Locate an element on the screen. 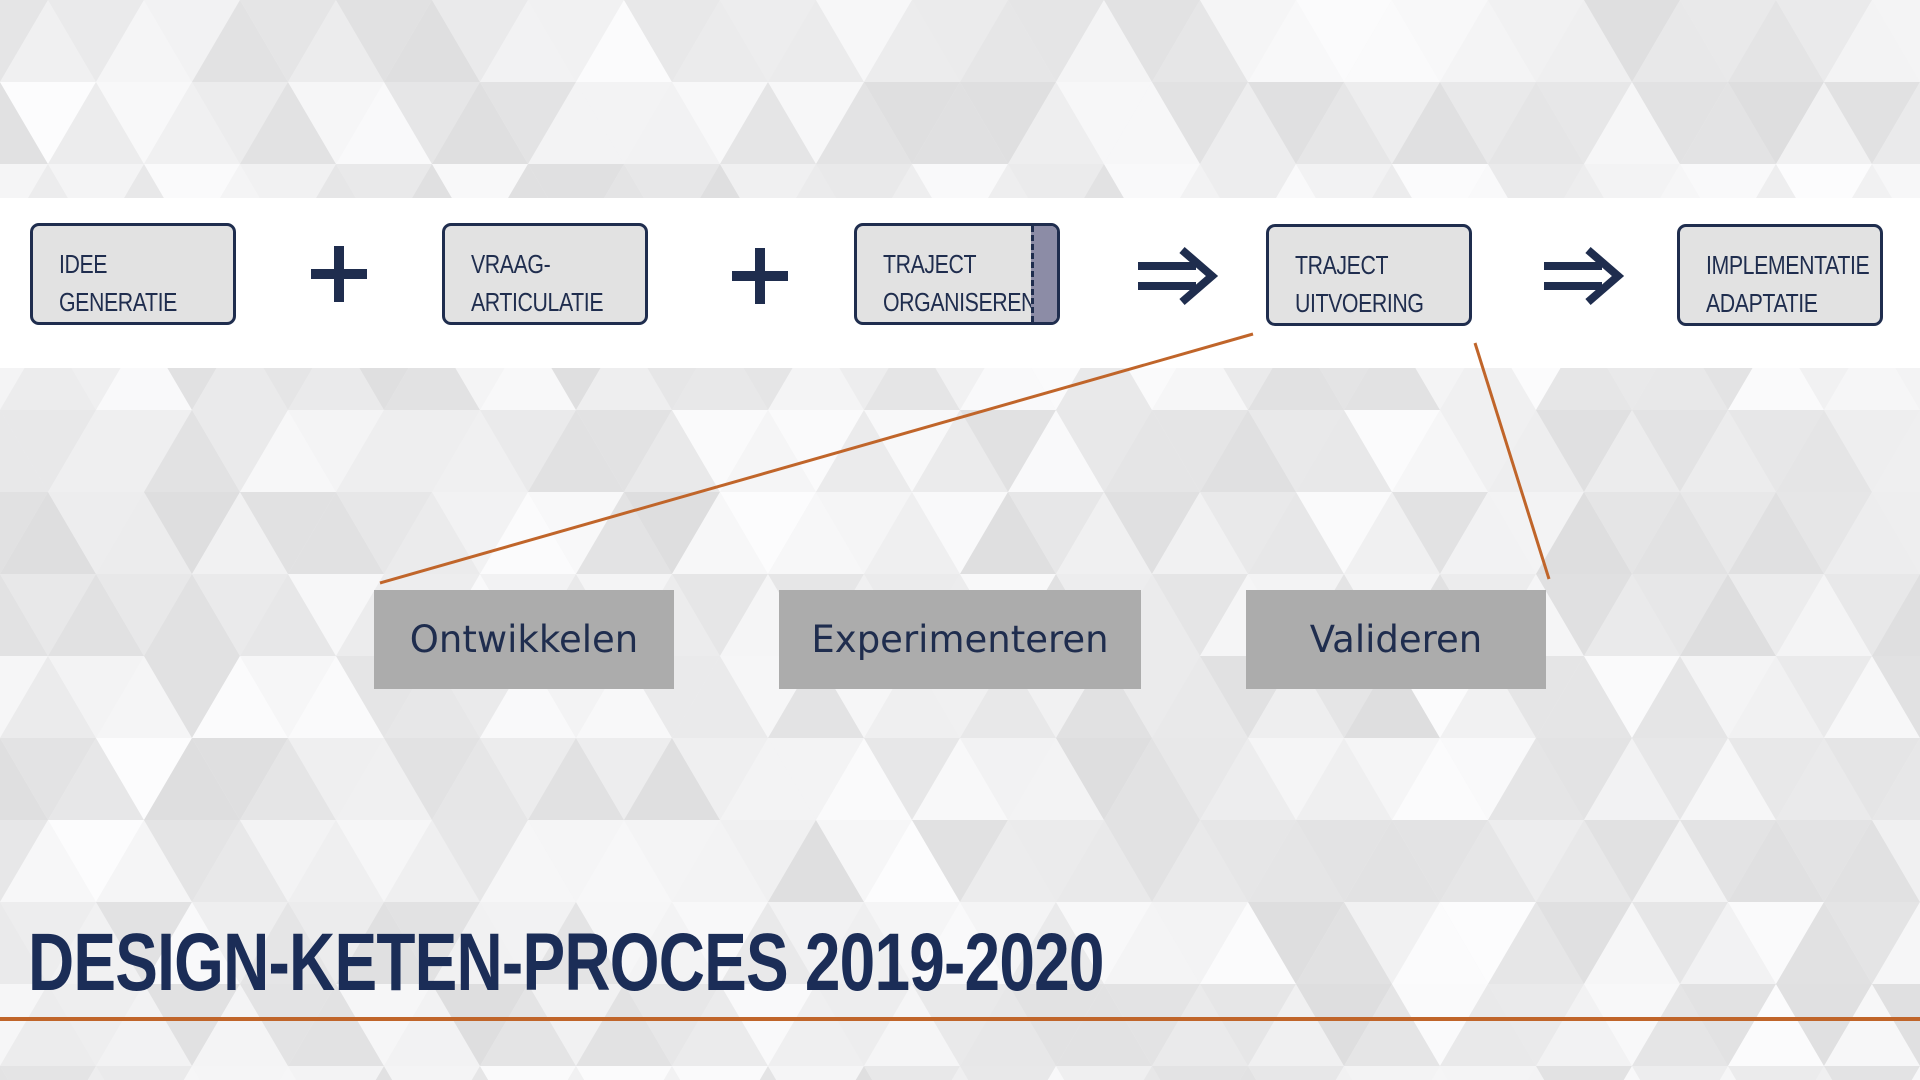 The width and height of the screenshot is (1920, 1080). title-underline is located at coordinates (960, 1019).